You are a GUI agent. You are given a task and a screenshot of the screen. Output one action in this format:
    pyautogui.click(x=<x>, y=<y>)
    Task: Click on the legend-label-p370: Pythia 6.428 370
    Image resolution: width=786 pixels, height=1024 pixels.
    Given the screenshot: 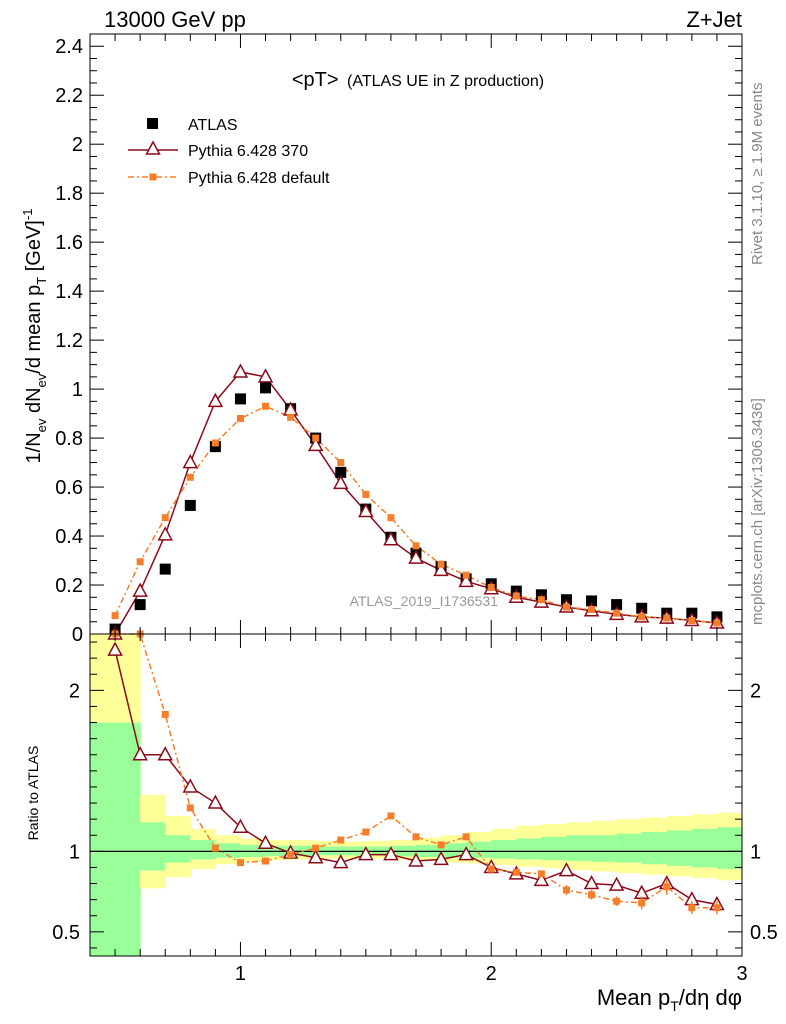 What is the action you would take?
    pyautogui.click(x=248, y=151)
    